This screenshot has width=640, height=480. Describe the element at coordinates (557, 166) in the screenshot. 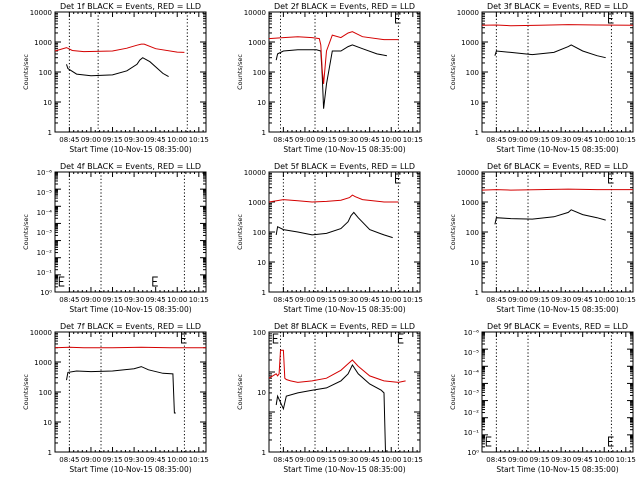

I see `panel-title: Det 6f BLACK = Events, RED = LLD` at that location.